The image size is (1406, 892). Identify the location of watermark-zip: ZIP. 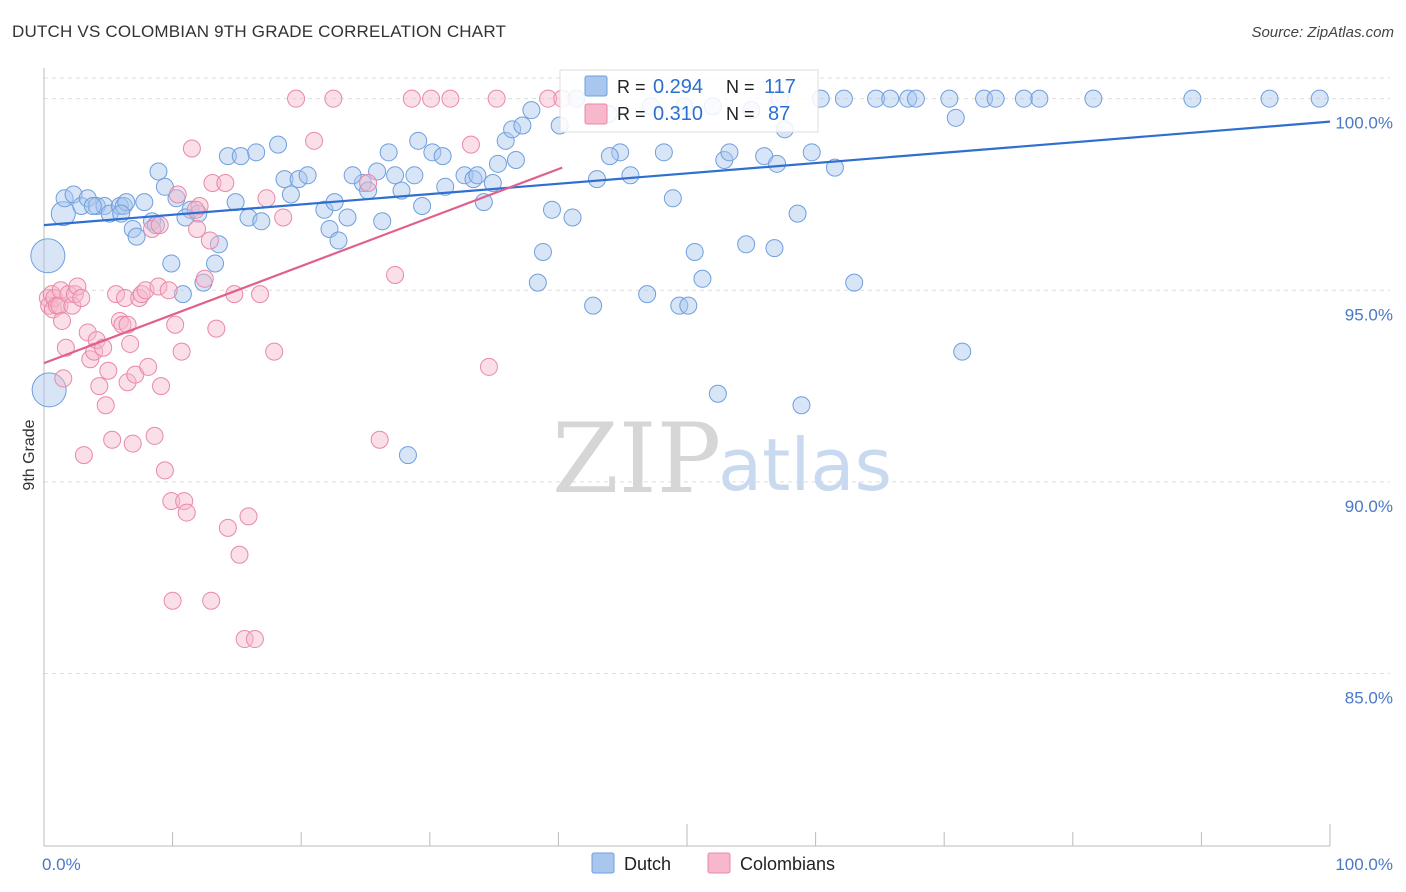
(636, 459).